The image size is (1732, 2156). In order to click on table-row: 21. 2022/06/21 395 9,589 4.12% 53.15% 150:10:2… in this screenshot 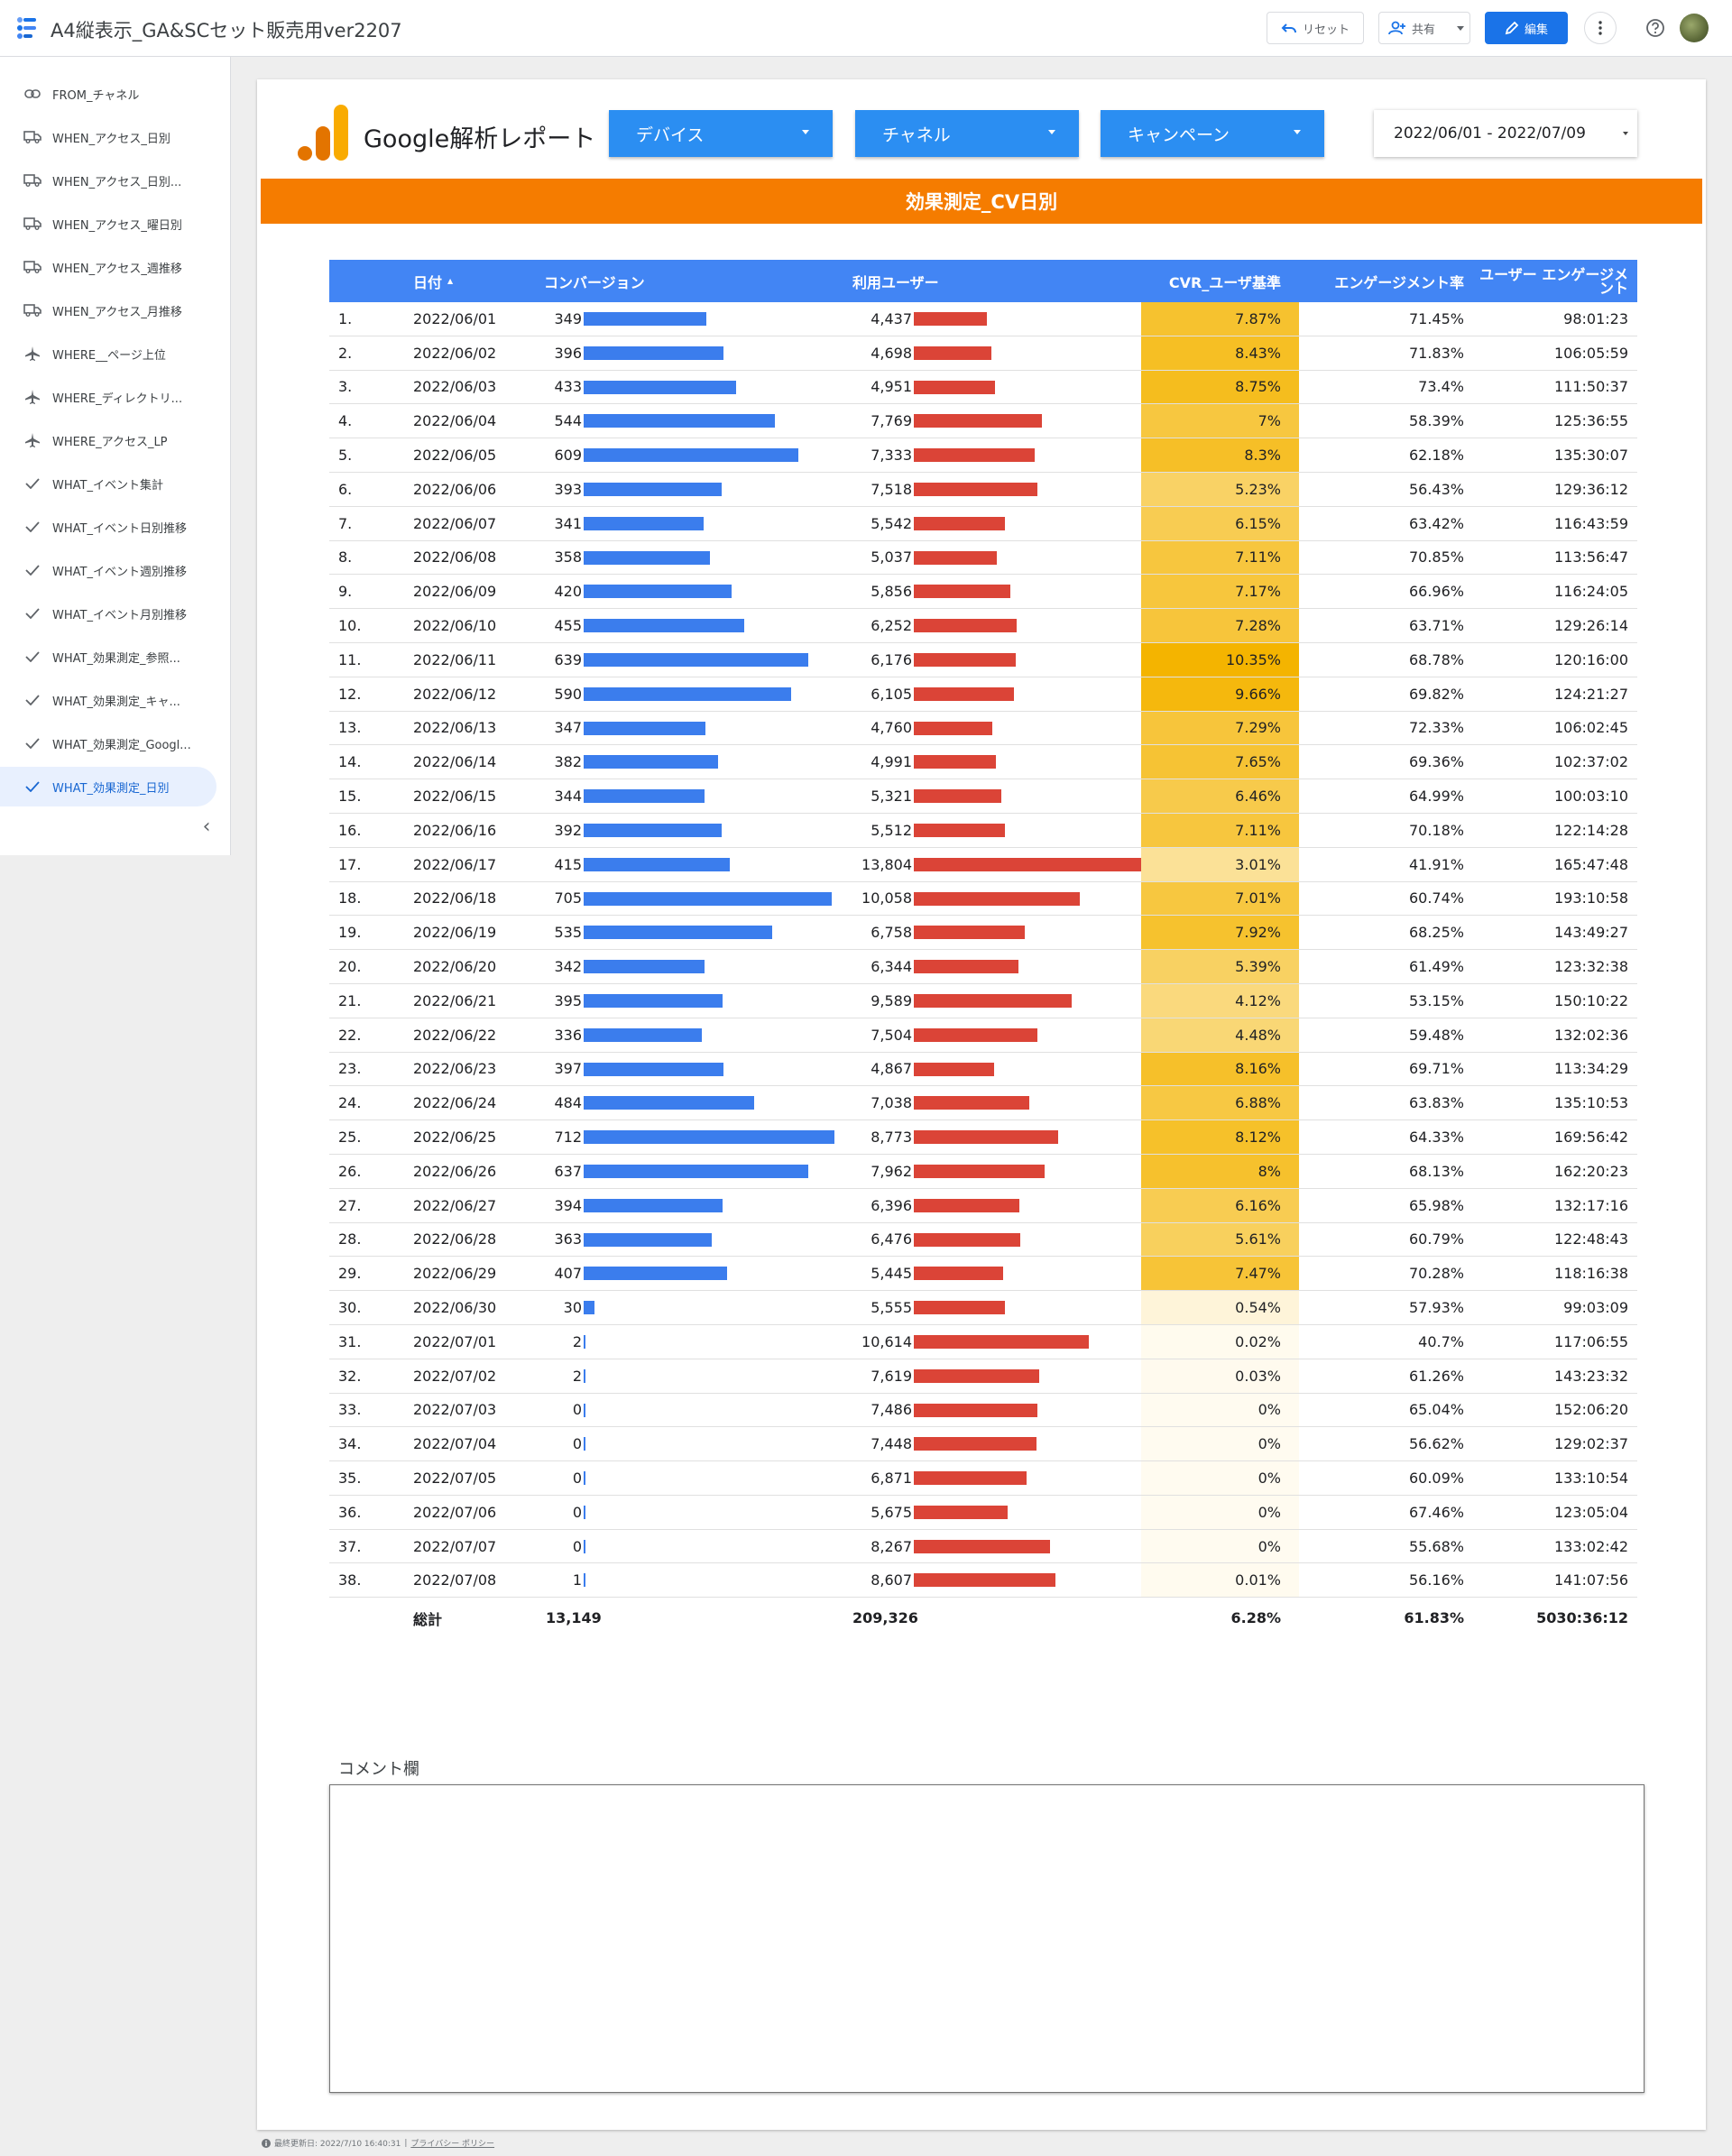, I will do `click(983, 1000)`.